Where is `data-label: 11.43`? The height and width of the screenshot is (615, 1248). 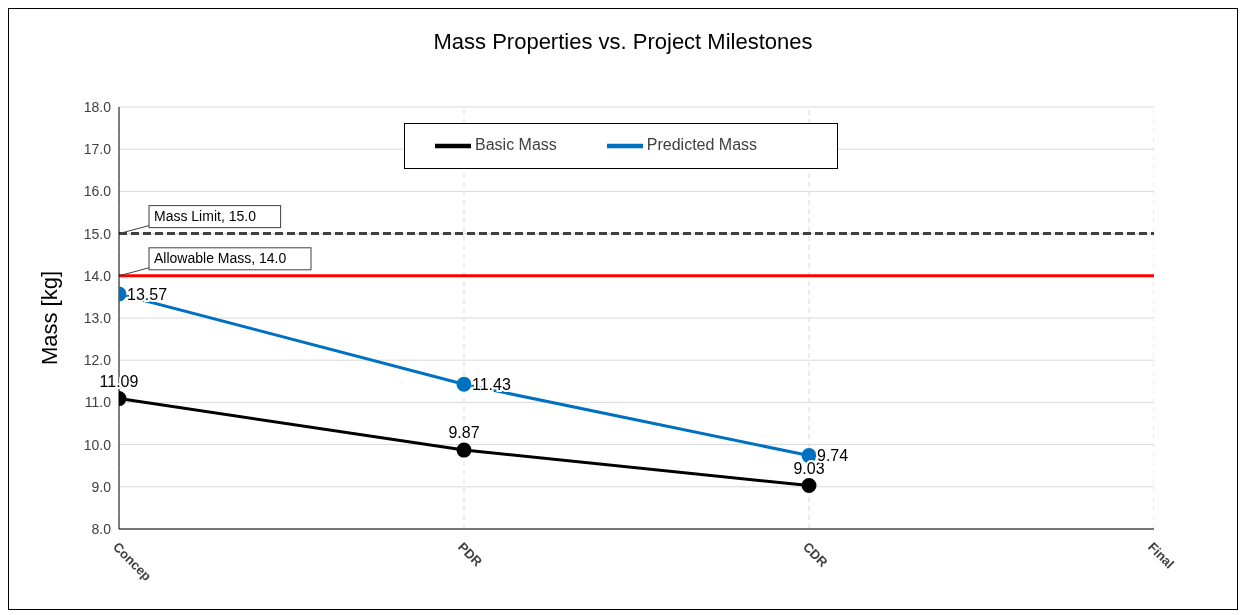
data-label: 11.43 is located at coordinates (491, 384).